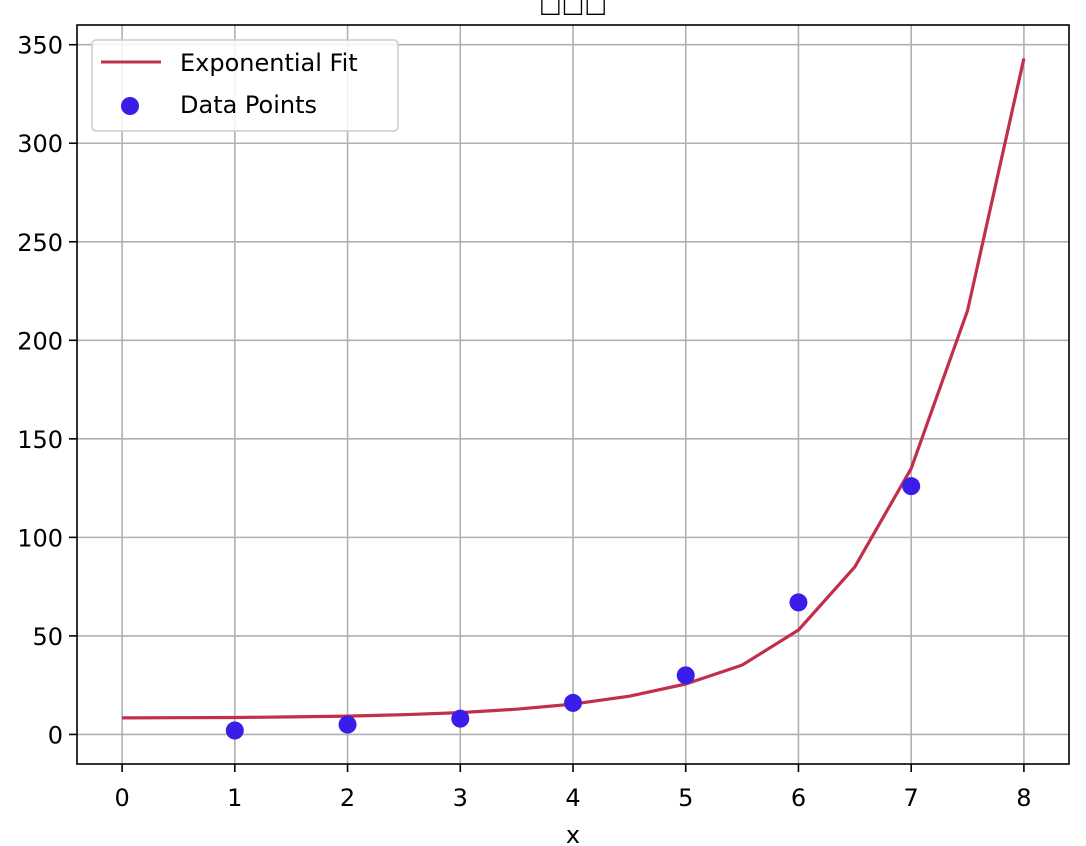  Describe the element at coordinates (40, 144) in the screenshot. I see `y-tick-label: 300` at that location.